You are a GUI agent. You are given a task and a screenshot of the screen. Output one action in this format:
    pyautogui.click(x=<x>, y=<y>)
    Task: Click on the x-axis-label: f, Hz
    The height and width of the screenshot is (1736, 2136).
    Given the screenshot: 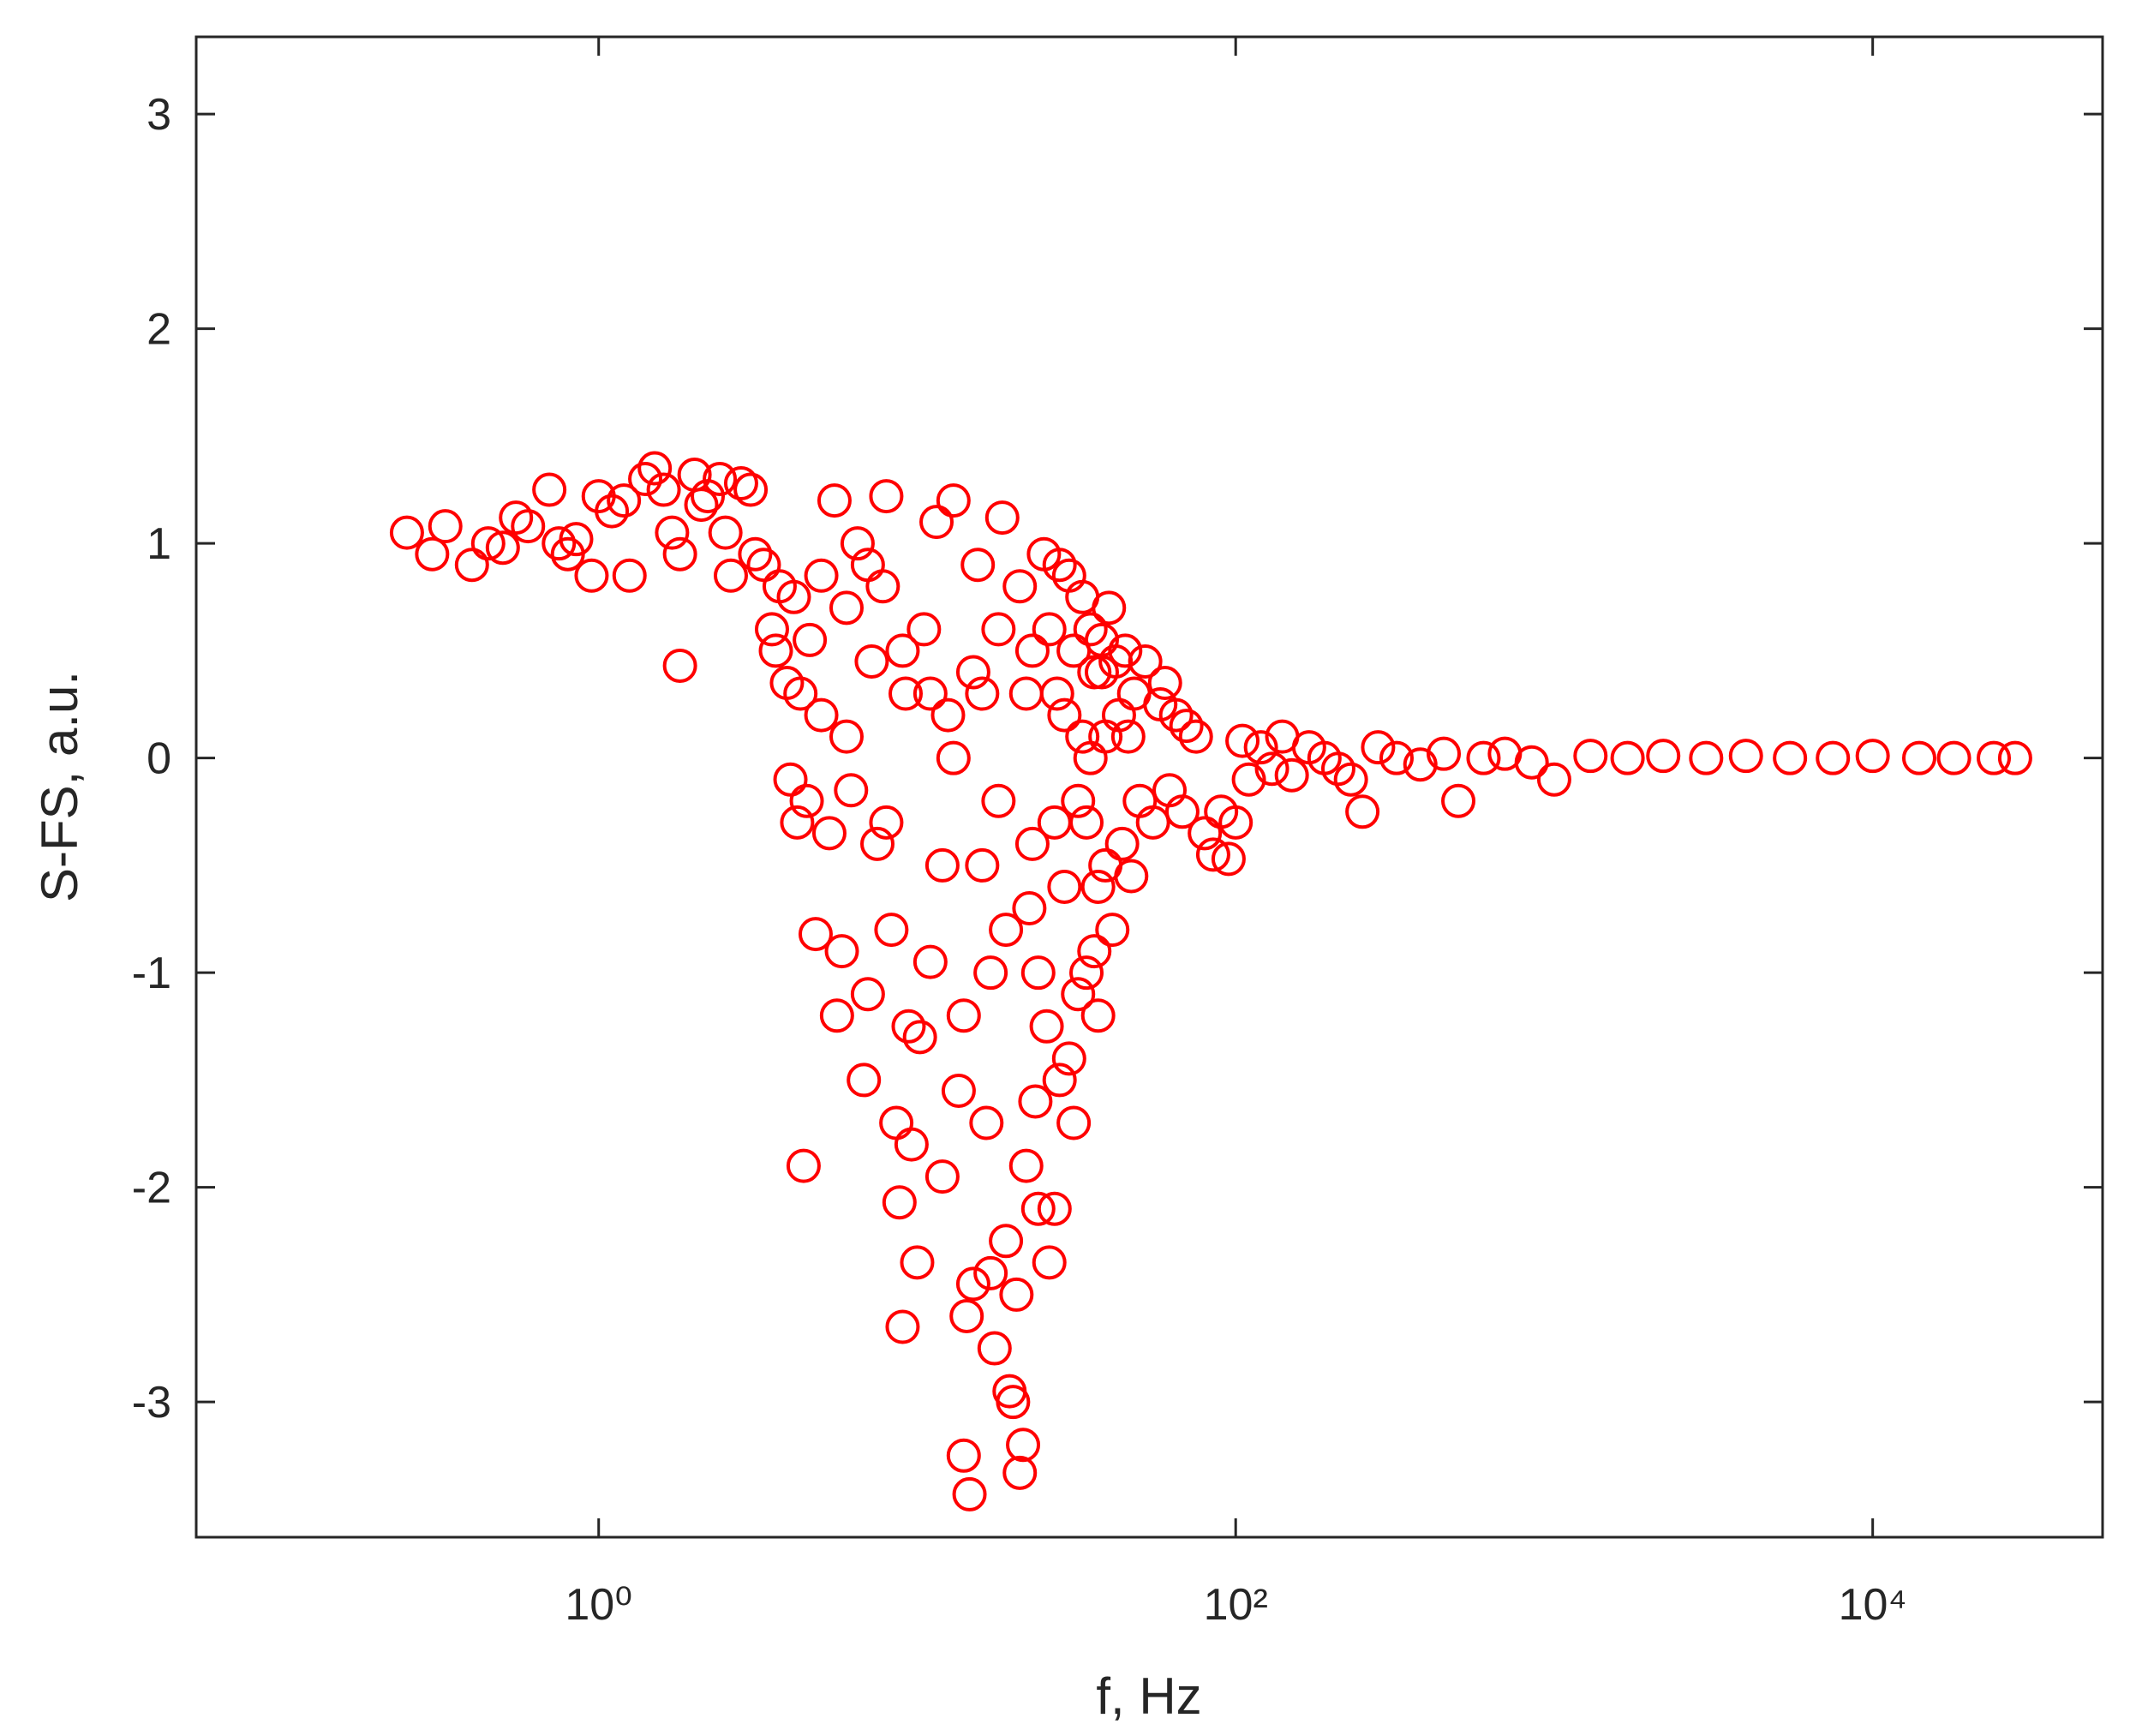 What is the action you would take?
    pyautogui.click(x=1149, y=1696)
    